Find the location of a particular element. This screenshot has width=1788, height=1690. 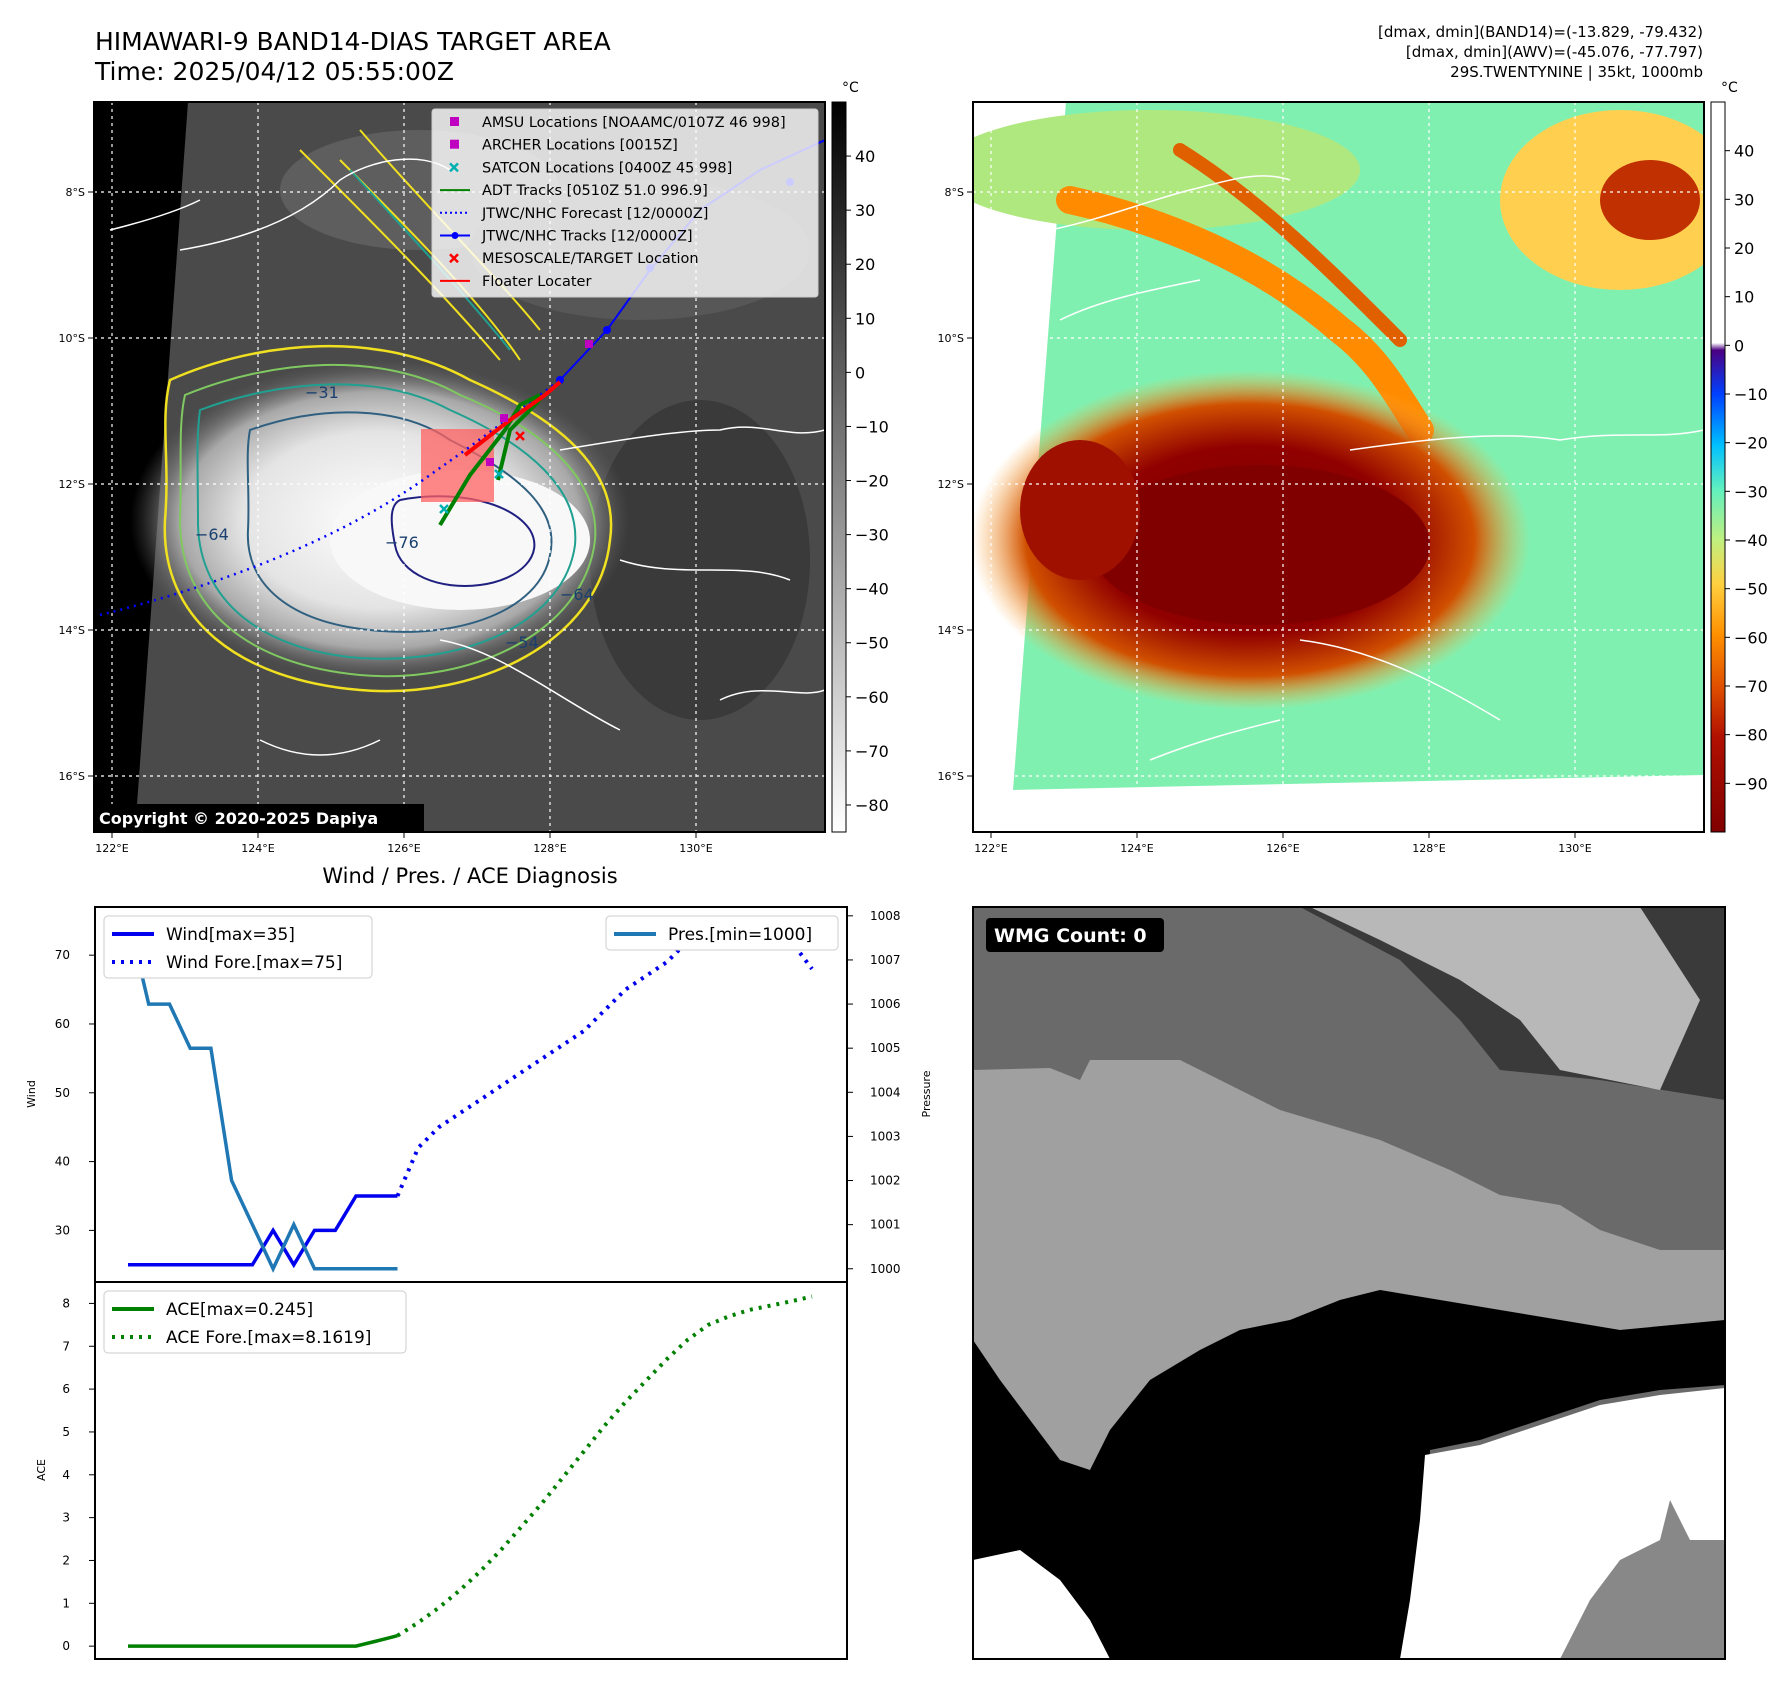

ace-ylabel: ACE is located at coordinates (41, 1470).